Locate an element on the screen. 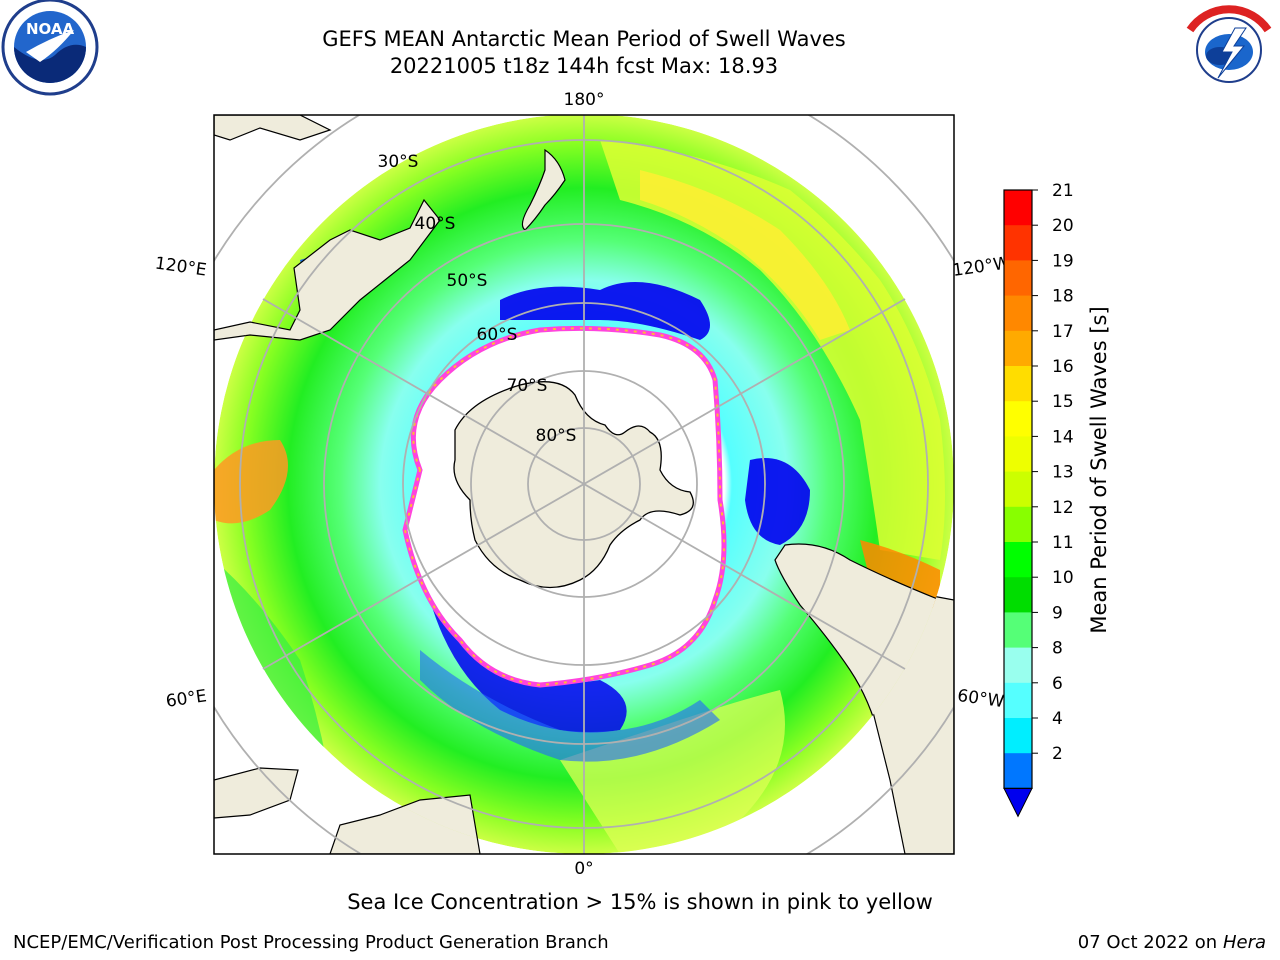  noaa-logo: NOAA is located at coordinates (50, 48).